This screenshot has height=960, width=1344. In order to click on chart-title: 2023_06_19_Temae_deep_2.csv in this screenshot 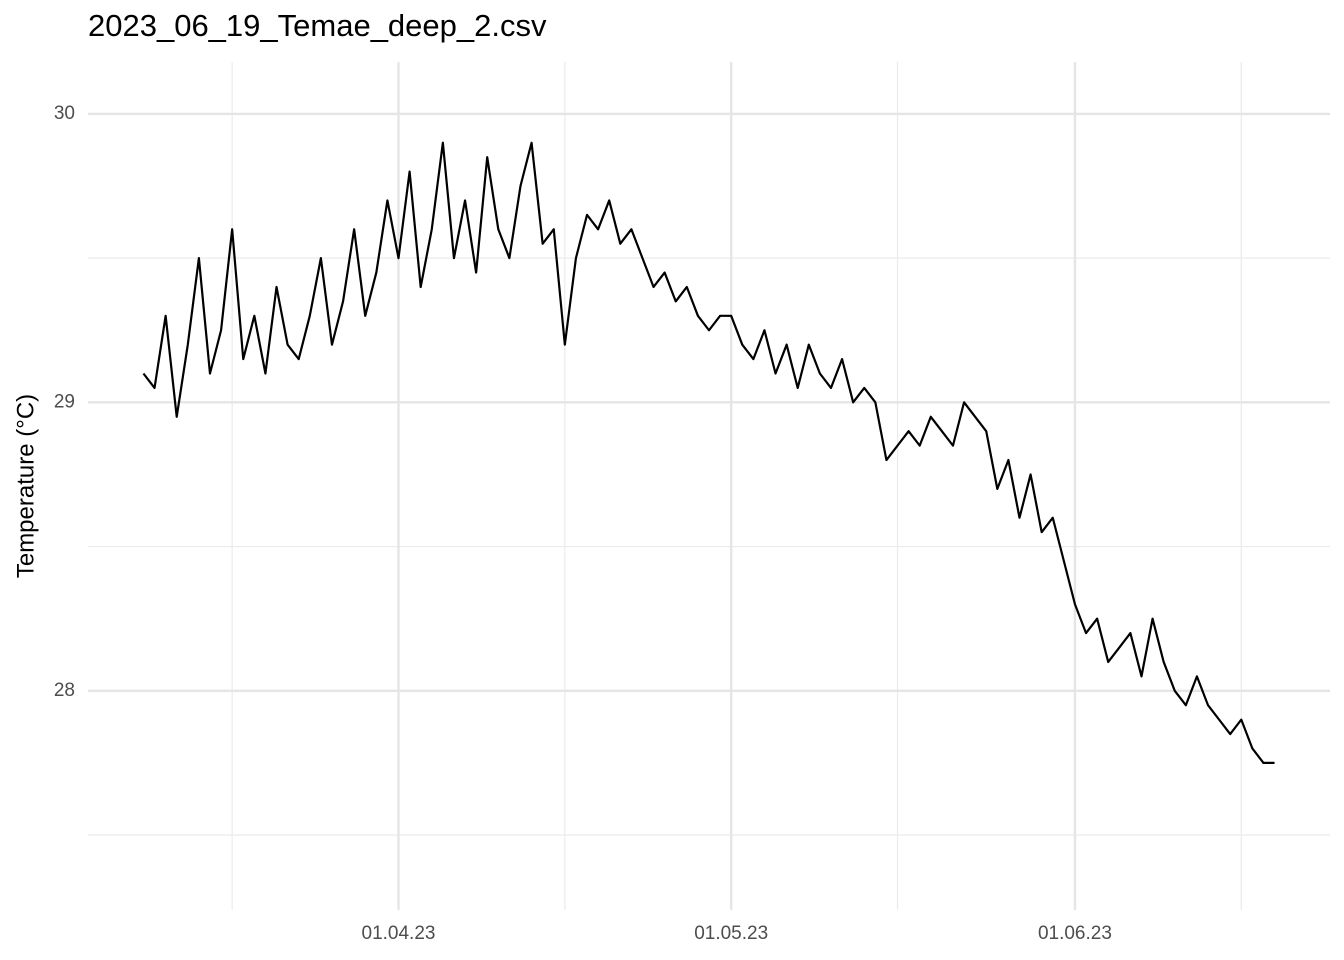, I will do `click(317, 25)`.